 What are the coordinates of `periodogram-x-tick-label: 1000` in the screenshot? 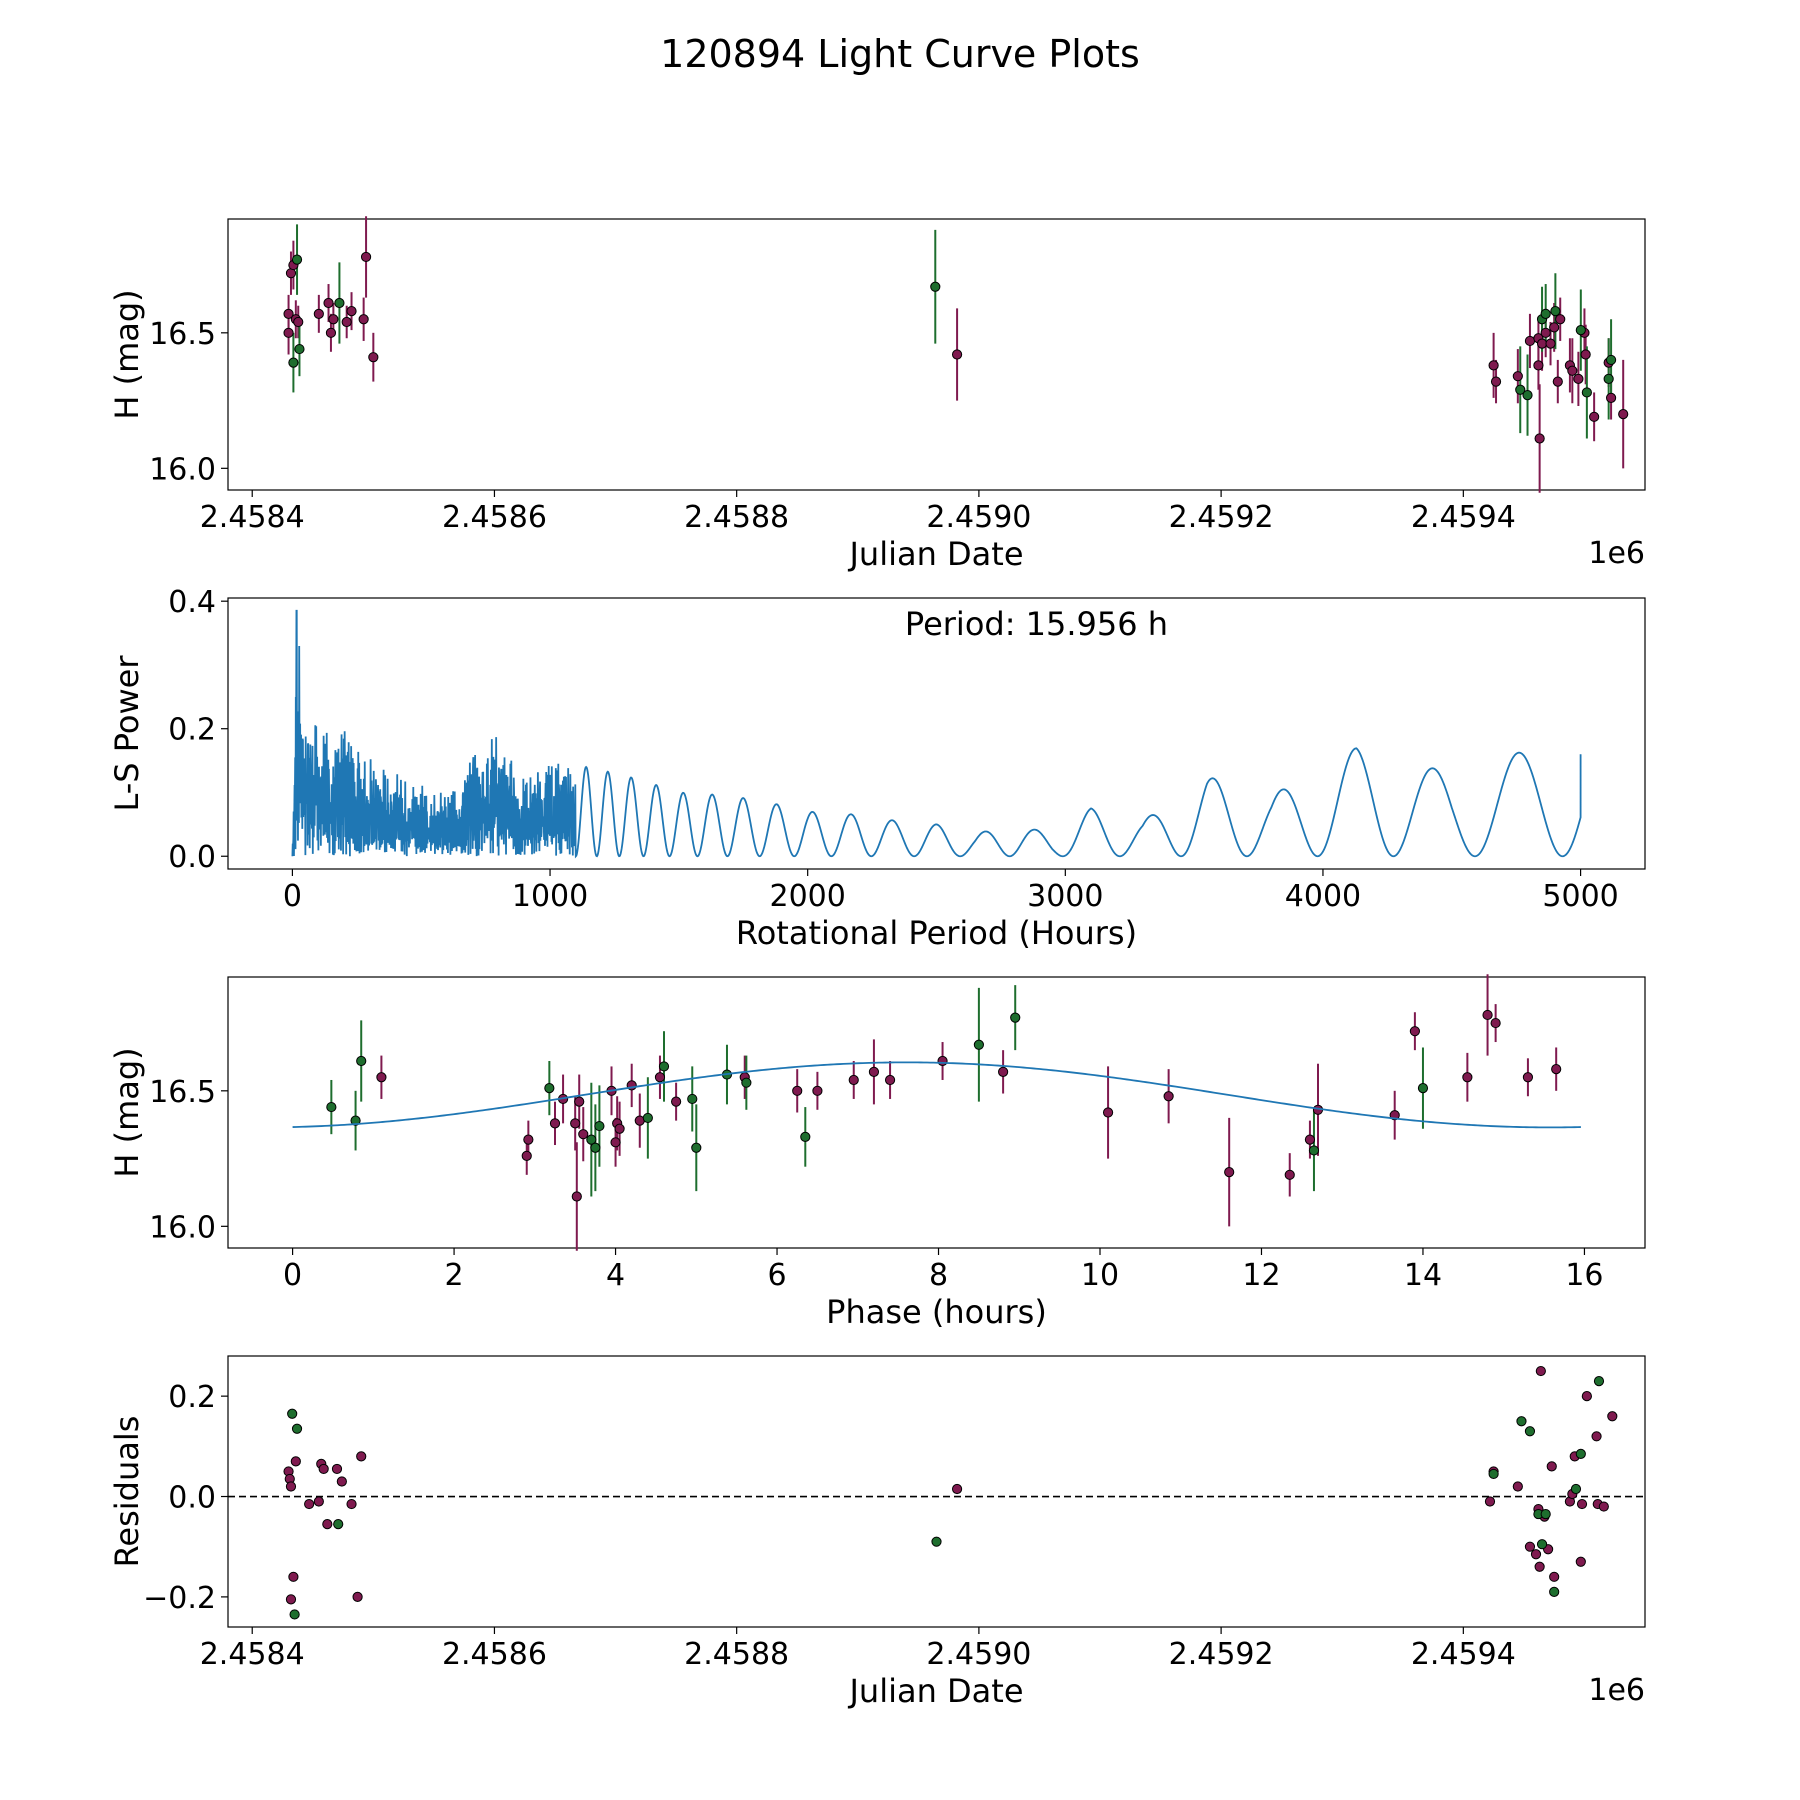 It's located at (550, 896).